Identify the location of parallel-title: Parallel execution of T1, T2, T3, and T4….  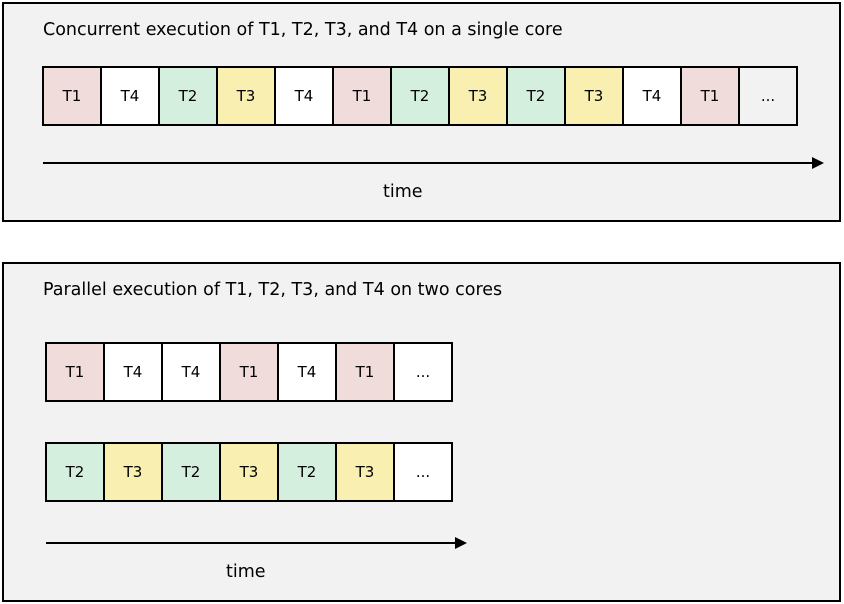
(273, 290).